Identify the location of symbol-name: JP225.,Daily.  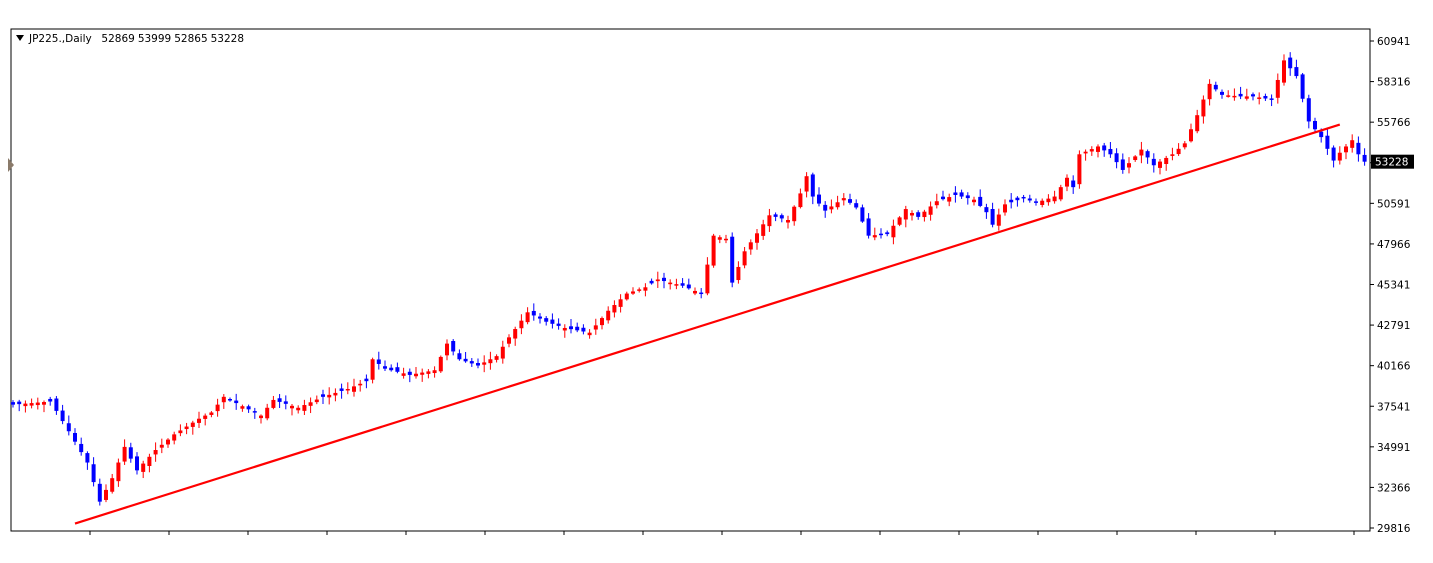
(60, 39).